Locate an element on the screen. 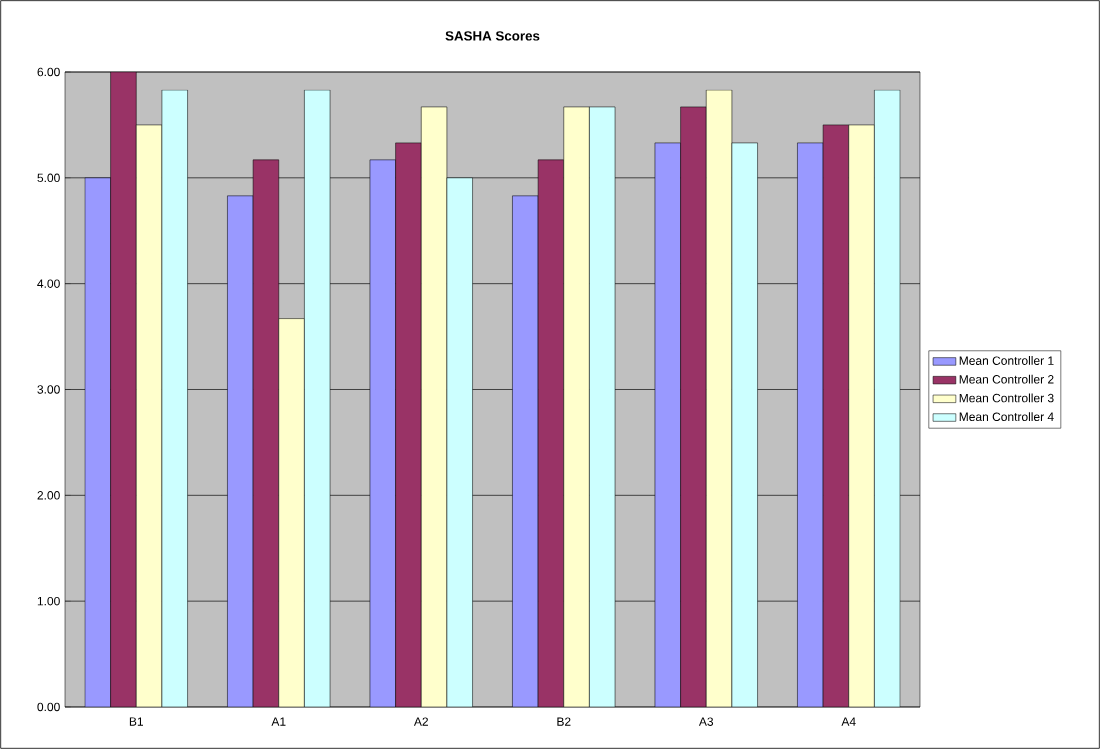 The width and height of the screenshot is (1100, 749). y-tick-label: 0.00 is located at coordinates (48, 707).